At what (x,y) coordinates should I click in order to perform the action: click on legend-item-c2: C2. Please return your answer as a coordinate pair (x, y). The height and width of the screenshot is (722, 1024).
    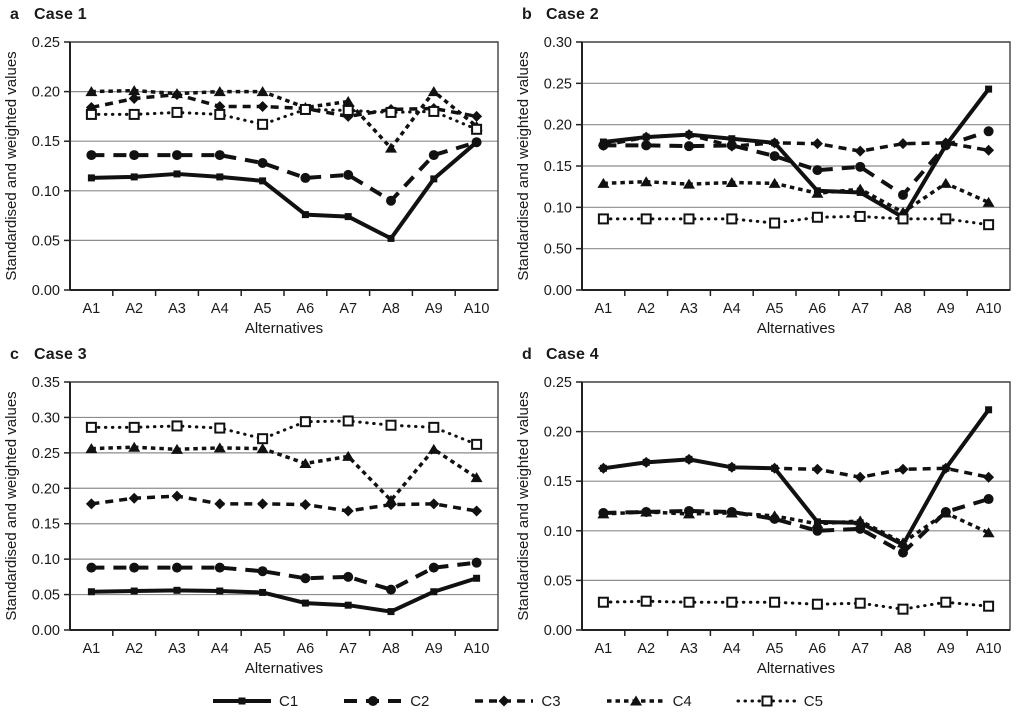
    Looking at the image, I should click on (385, 701).